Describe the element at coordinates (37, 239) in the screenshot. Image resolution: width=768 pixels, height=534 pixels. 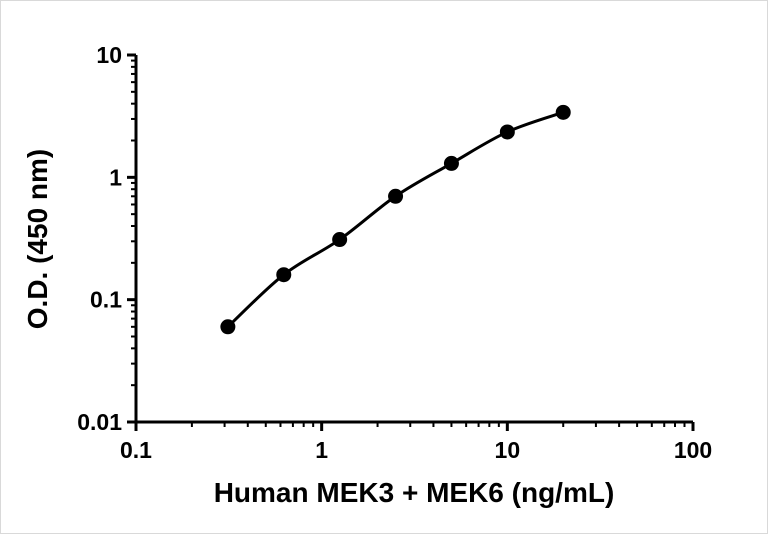
I see `y-axis-title: O.D. (450 nm)` at that location.